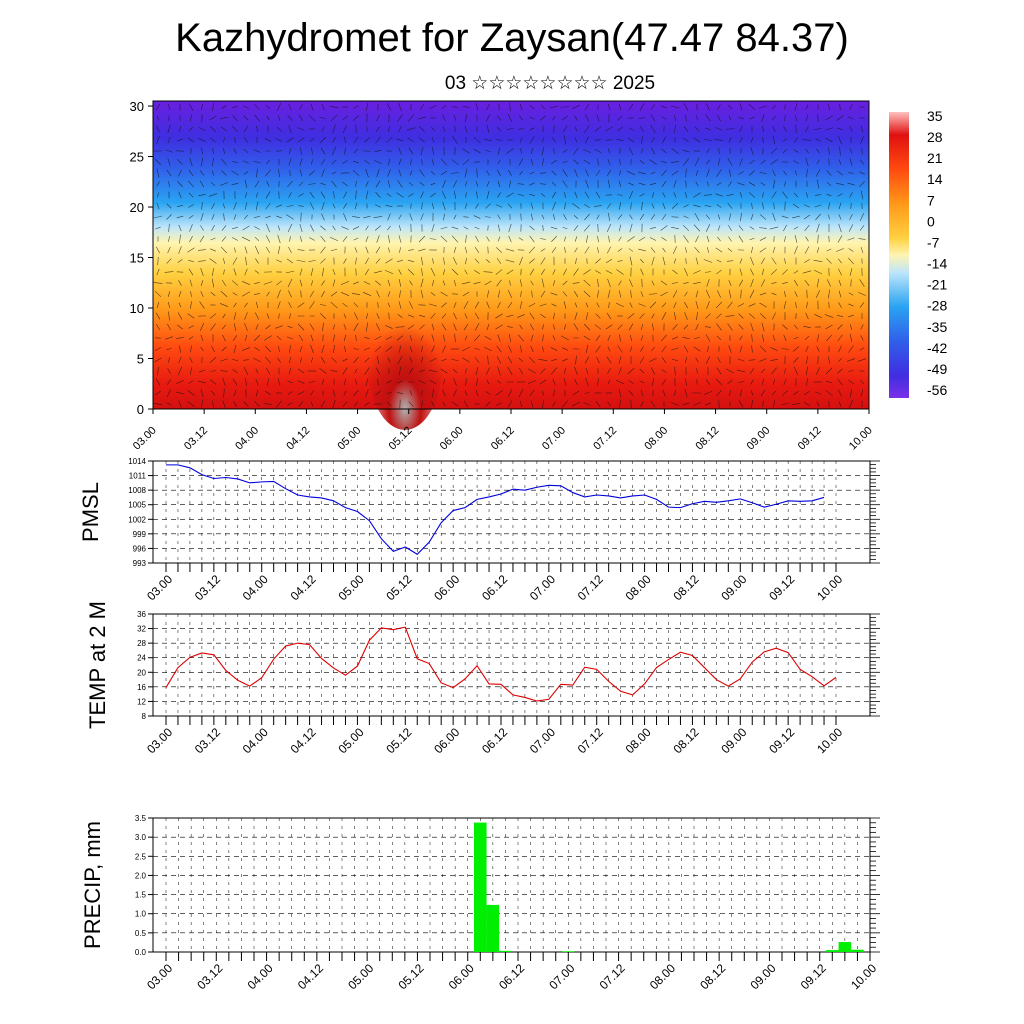 The image size is (1024, 1024). I want to click on colorbar-label: 28, so click(935, 137).